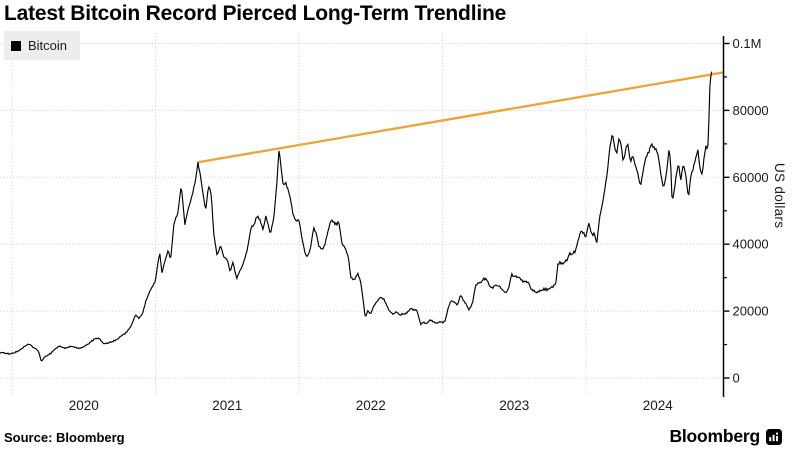 The width and height of the screenshot is (800, 450). Describe the element at coordinates (751, 311) in the screenshot. I see `y-tick-label: 20000` at that location.